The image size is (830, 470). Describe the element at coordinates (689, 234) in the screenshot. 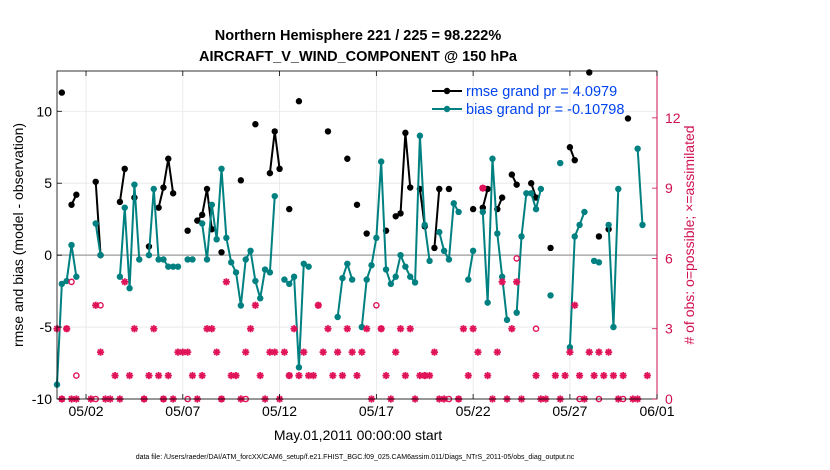

I see `right-axis-label: # of obs: o=possible; ×=assimilated` at that location.